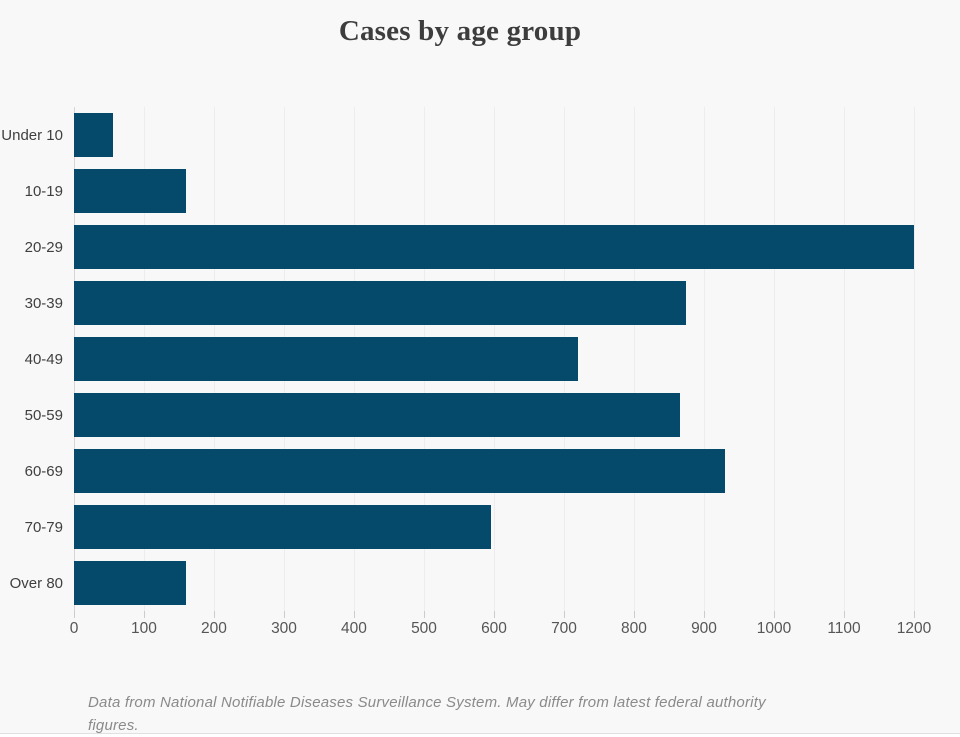 The width and height of the screenshot is (960, 737). I want to click on y-axis-label: Under 10, so click(32, 135).